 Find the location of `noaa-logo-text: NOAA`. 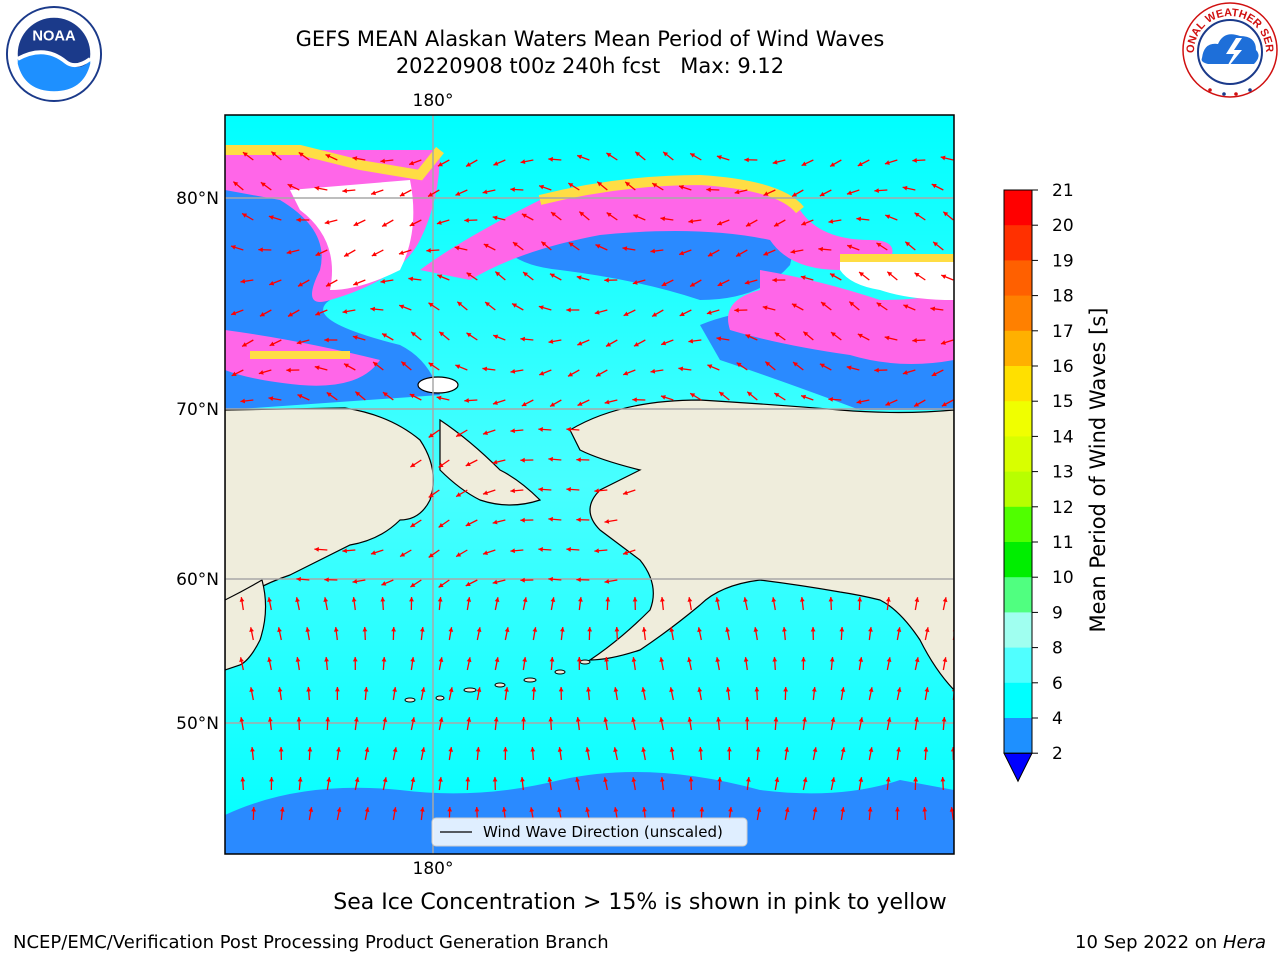

noaa-logo-text: NOAA is located at coordinates (54, 36).